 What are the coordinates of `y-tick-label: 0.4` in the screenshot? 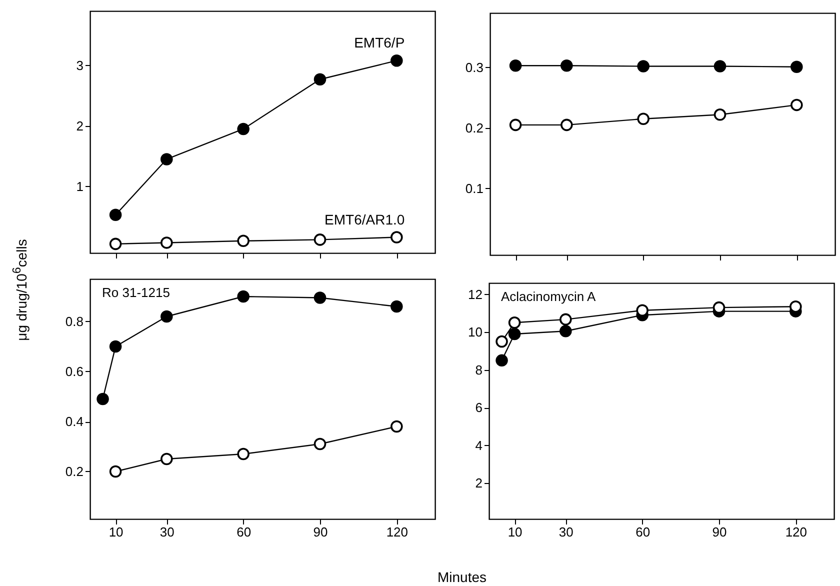 It's located at (74, 421).